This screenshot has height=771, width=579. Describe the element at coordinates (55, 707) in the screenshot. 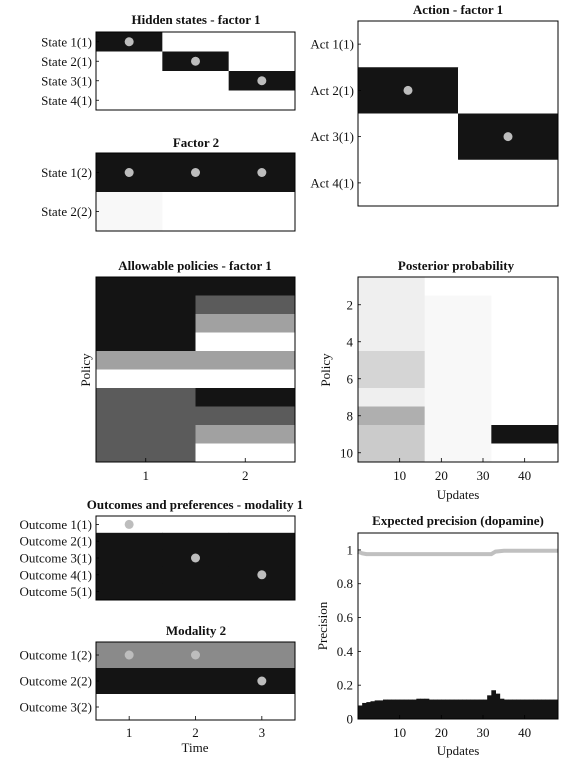

I see `row-label: Outcome 3(2)` at that location.